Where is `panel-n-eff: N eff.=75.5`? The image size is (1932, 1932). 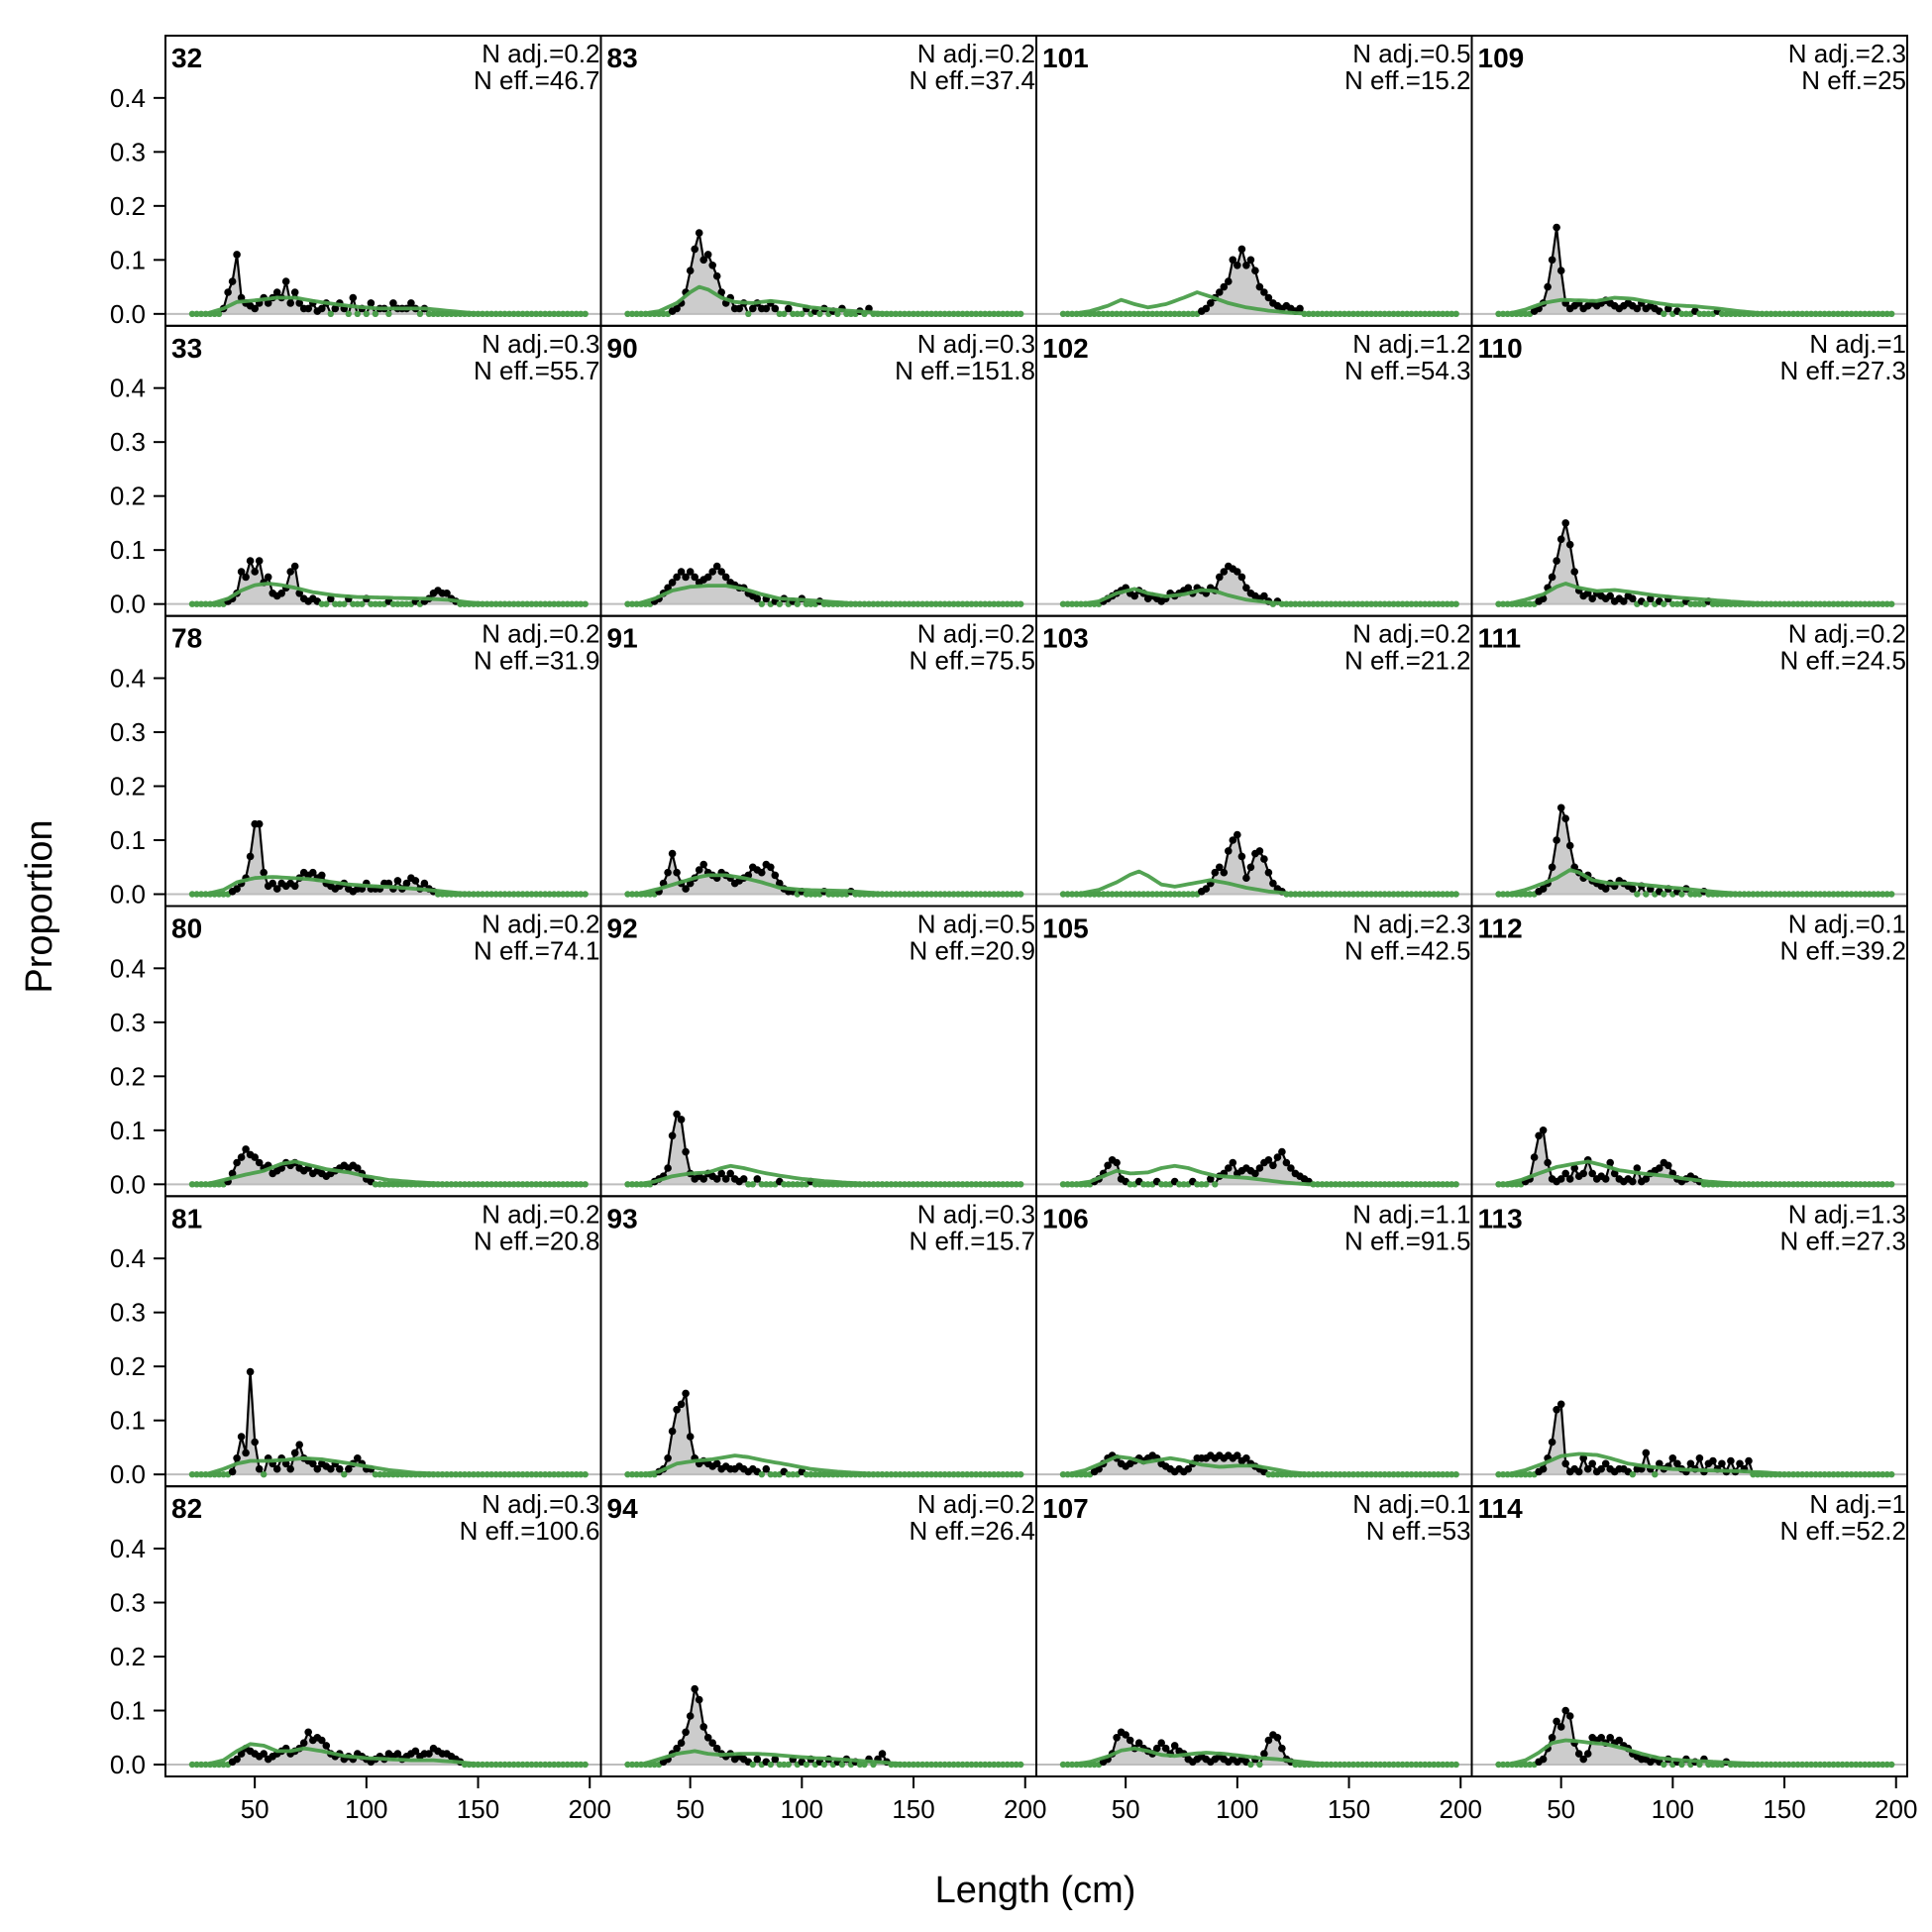
panel-n-eff: N eff.=75.5 is located at coordinates (973, 661).